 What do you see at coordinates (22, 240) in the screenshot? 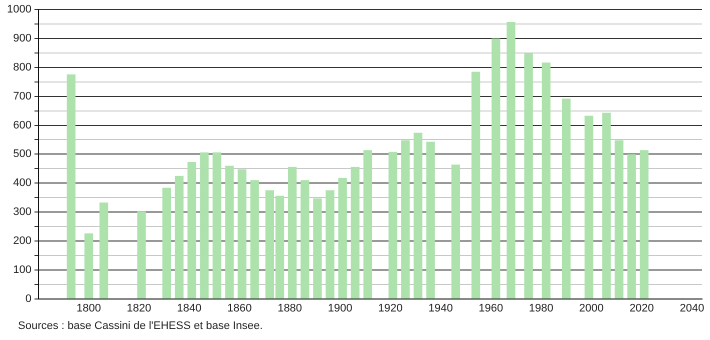
I see `y-tick-label: 200` at bounding box center [22, 240].